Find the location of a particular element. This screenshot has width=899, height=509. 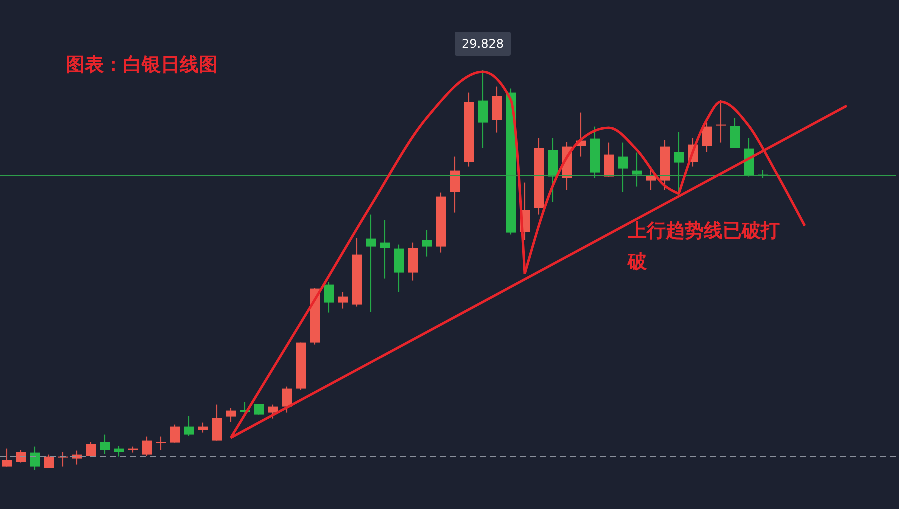

annotation: 上行趋势线已破打破 is located at coordinates (704, 247).